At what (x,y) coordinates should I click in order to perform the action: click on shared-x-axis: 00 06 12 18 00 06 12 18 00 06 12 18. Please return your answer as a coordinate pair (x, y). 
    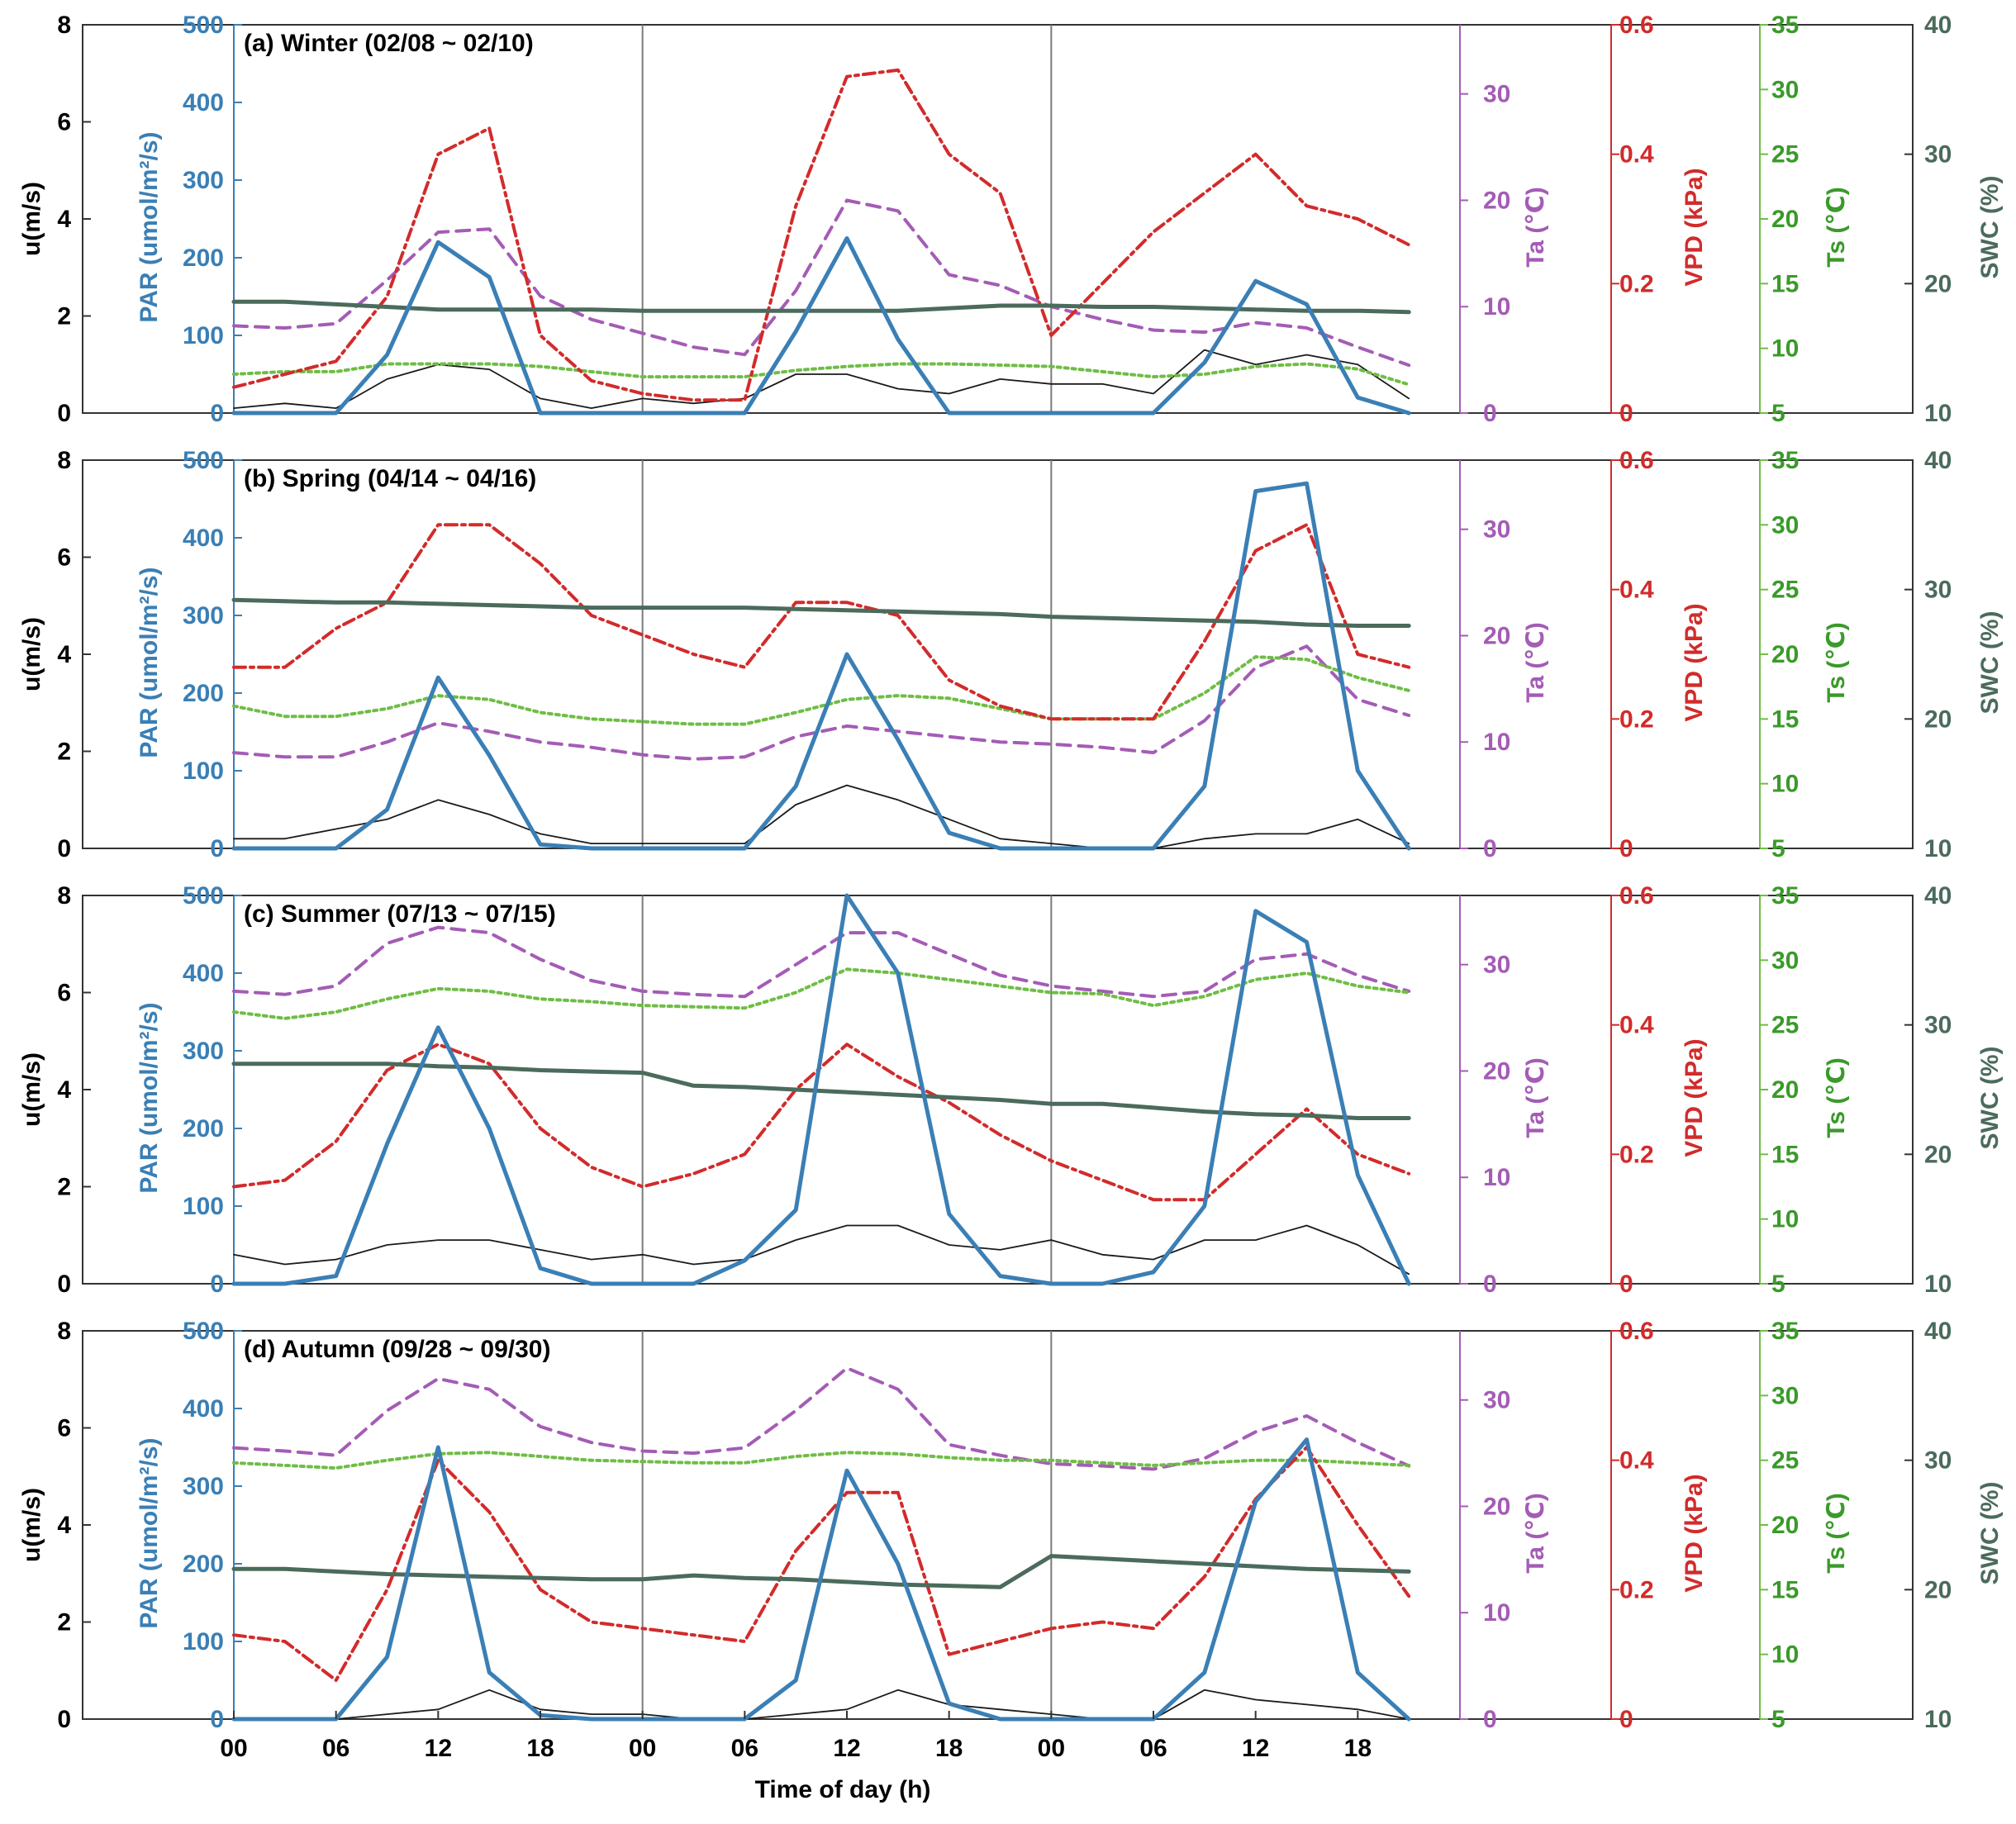
    Looking at the image, I should click on (796, 1736).